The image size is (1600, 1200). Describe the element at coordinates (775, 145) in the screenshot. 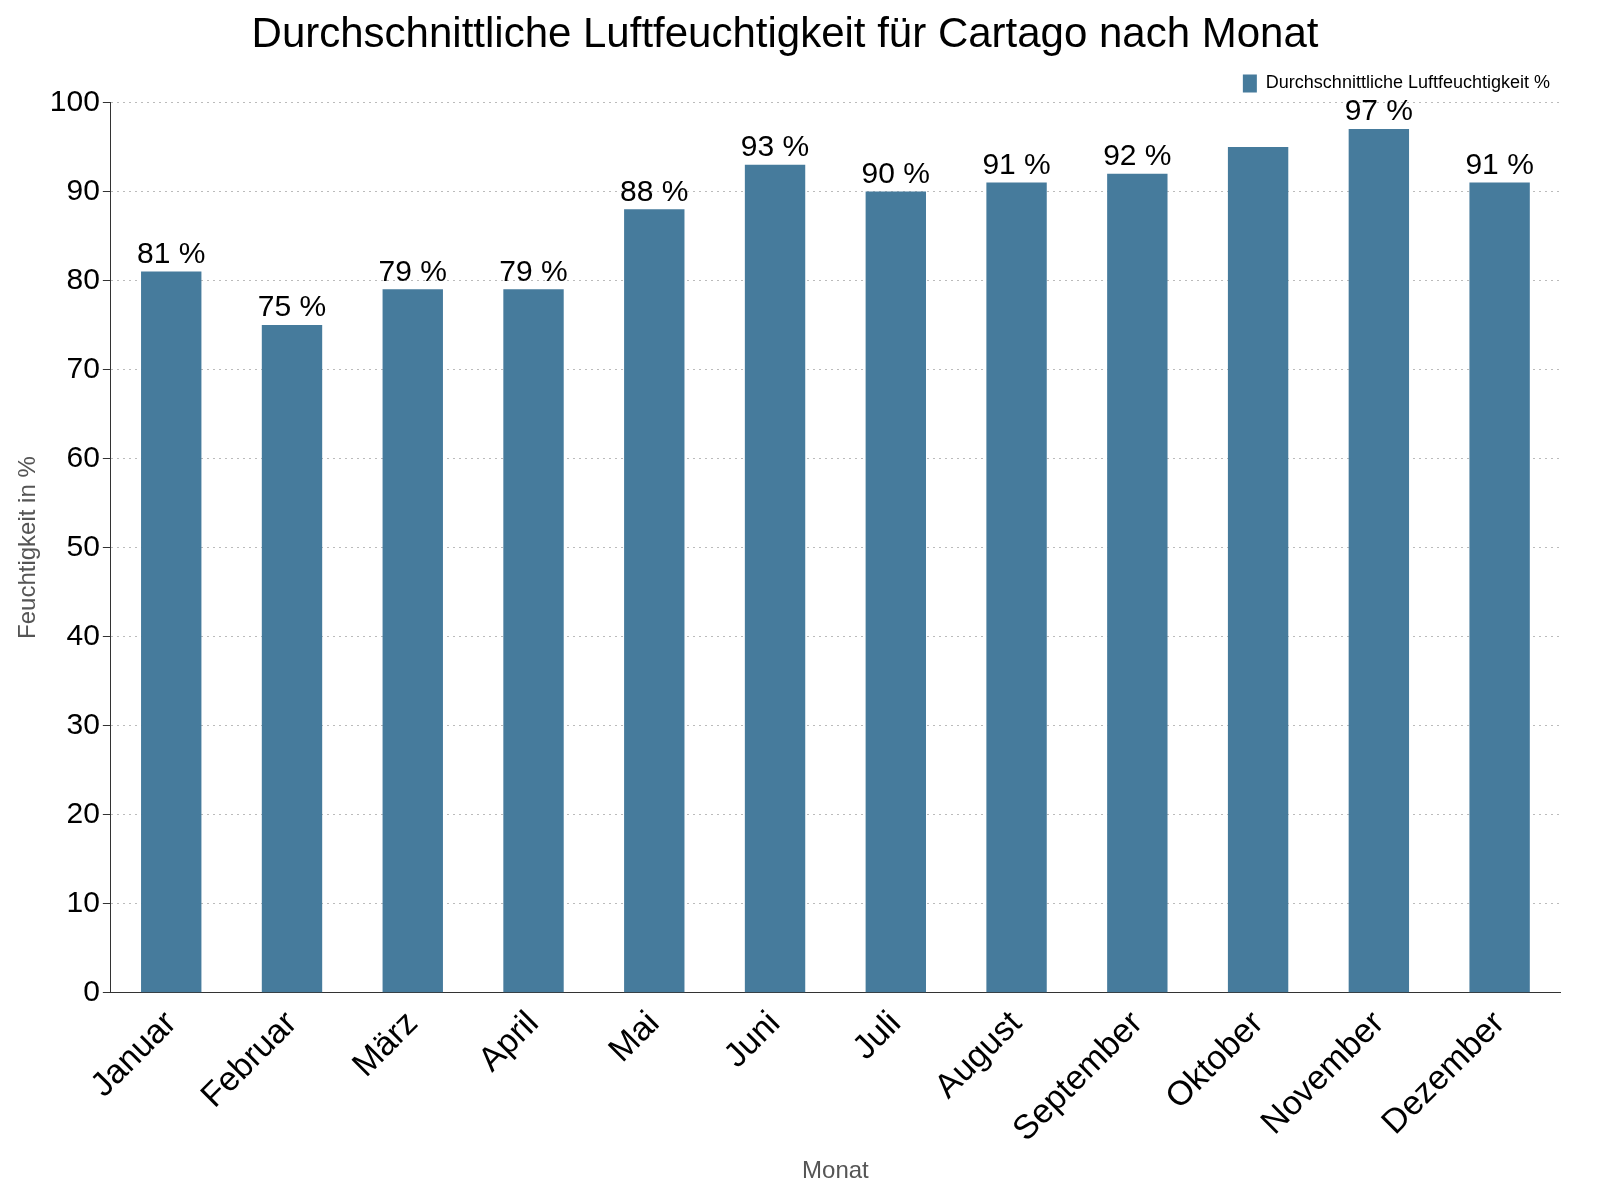

I see `data-label: 93 %` at that location.